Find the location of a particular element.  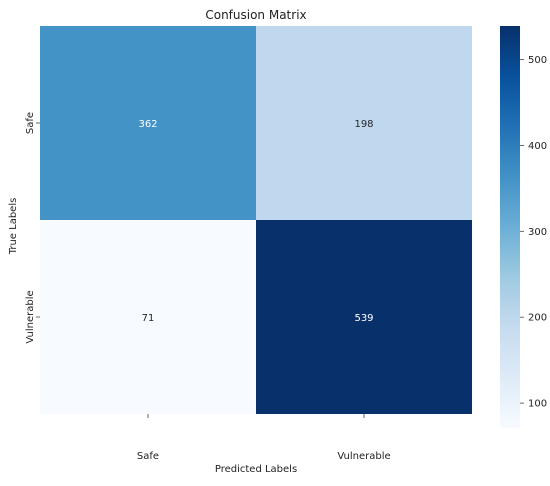

x-axis-ticks: Safe Vulnerable is located at coordinates (264, 438).